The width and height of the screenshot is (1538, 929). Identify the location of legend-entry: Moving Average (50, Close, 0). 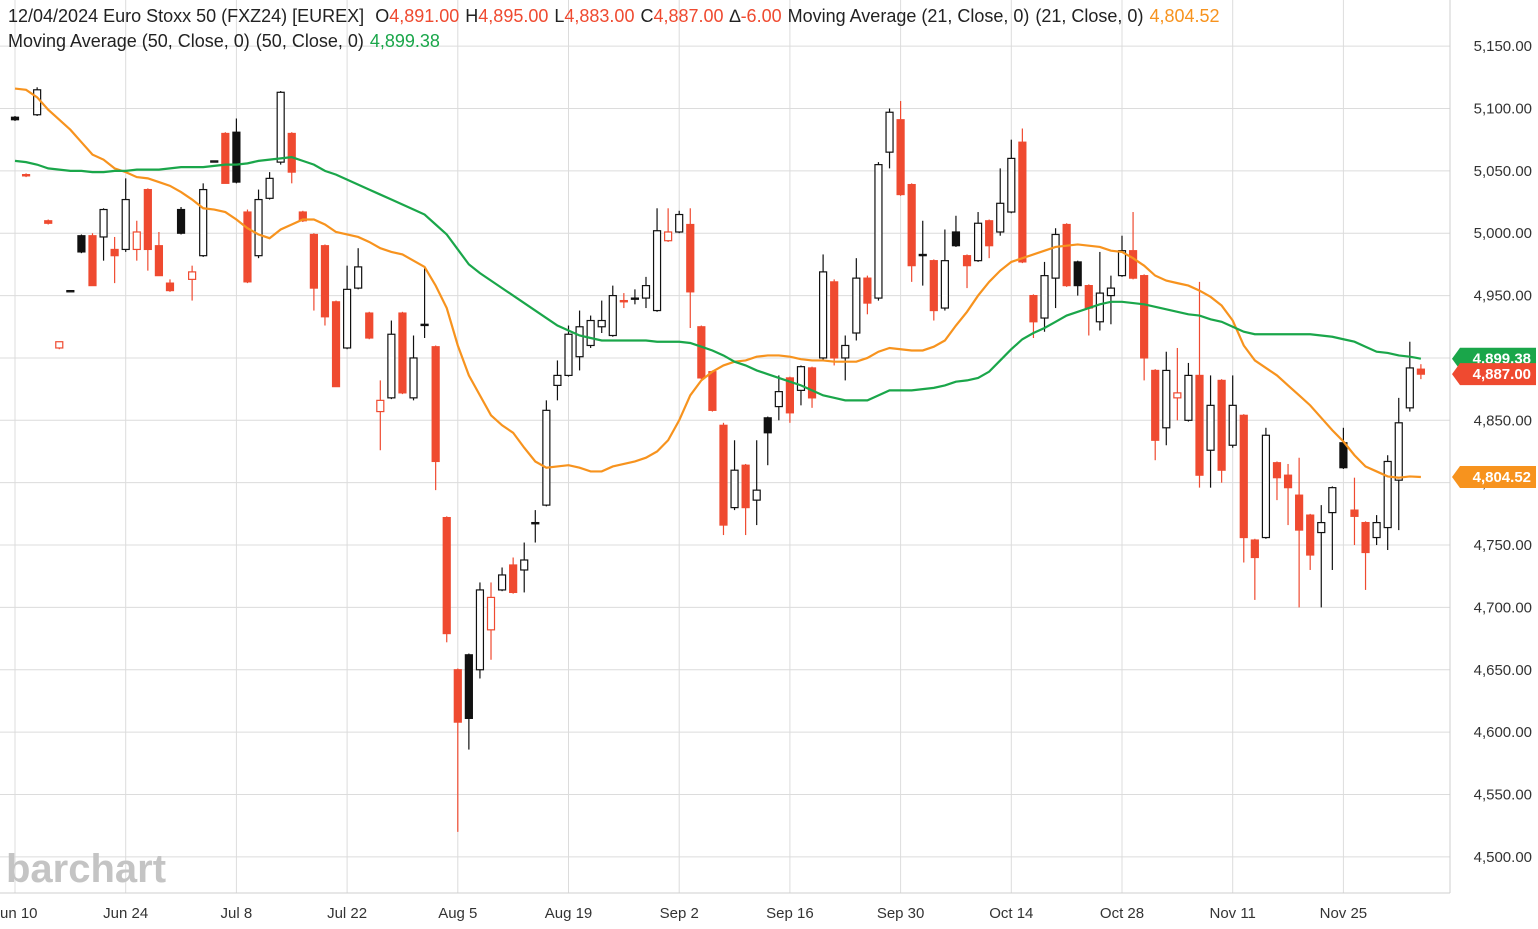
(129, 41).